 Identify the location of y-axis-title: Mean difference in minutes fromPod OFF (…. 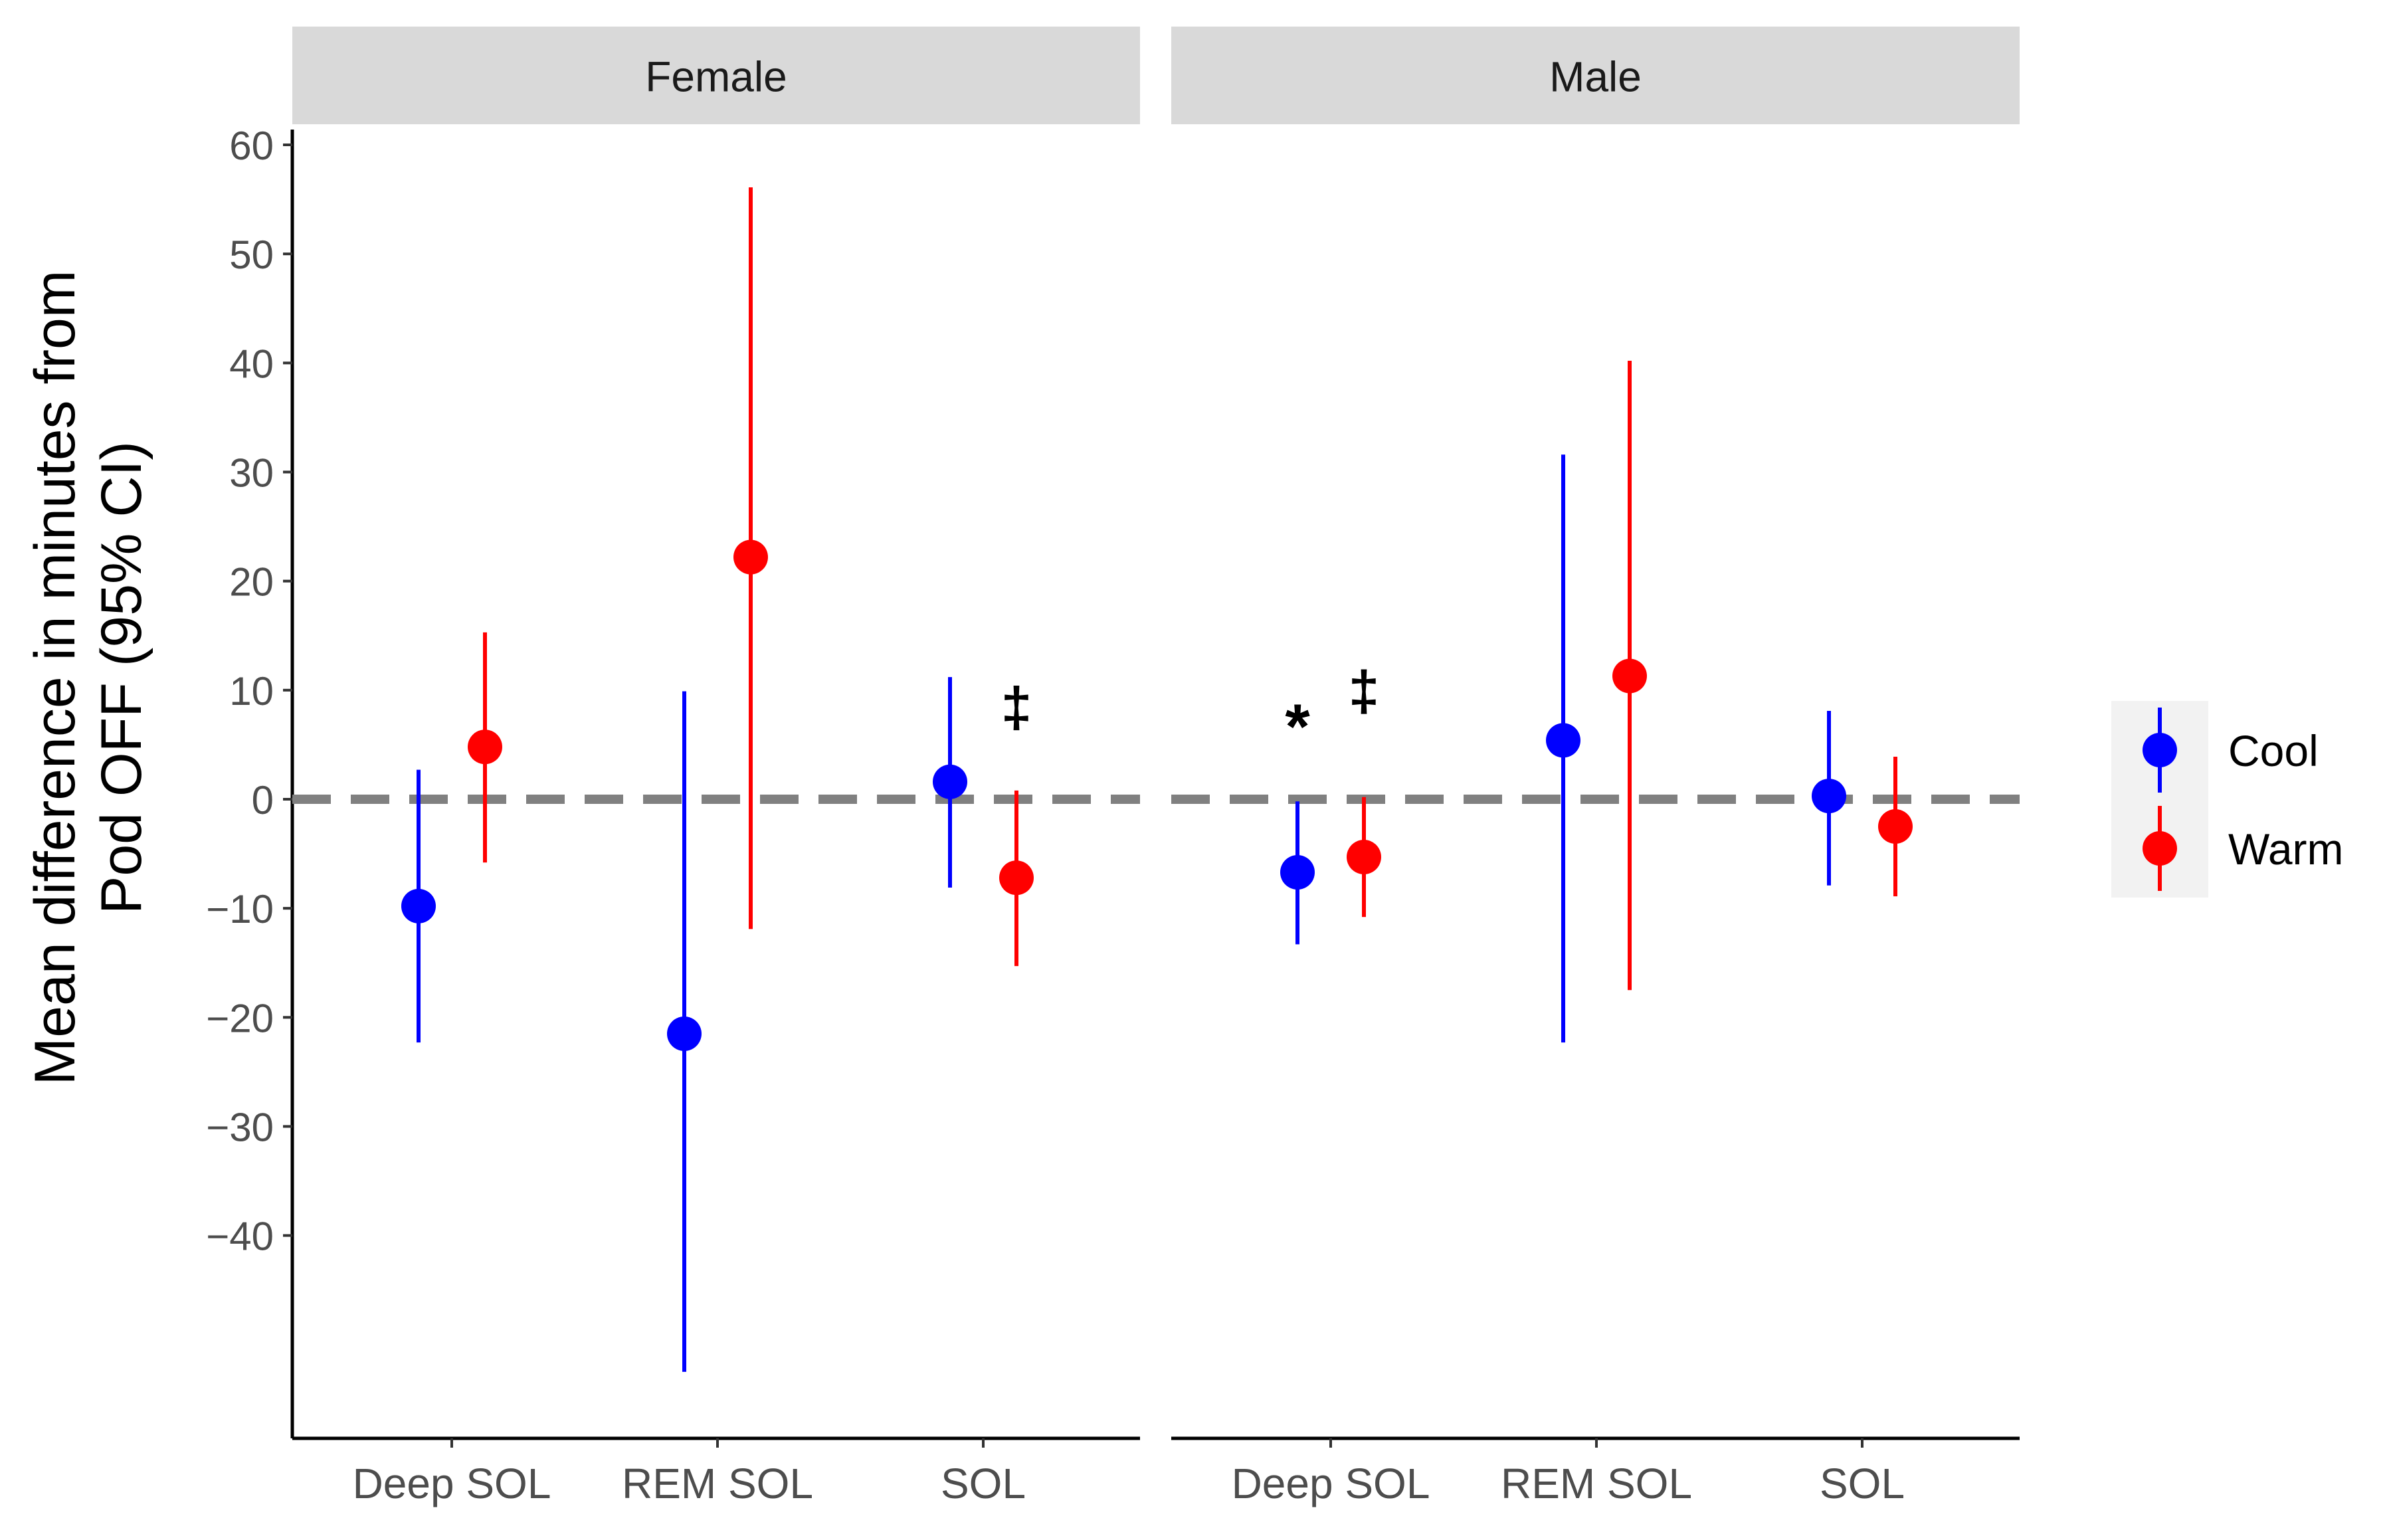
(88, 678).